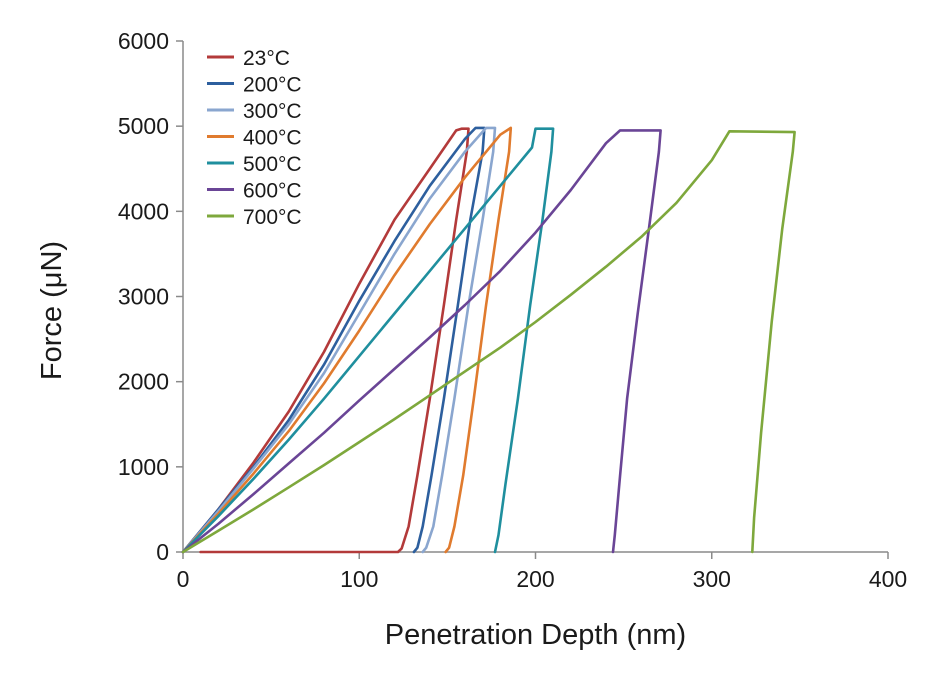  I want to click on legend-label-500c: 500°C, so click(272, 164).